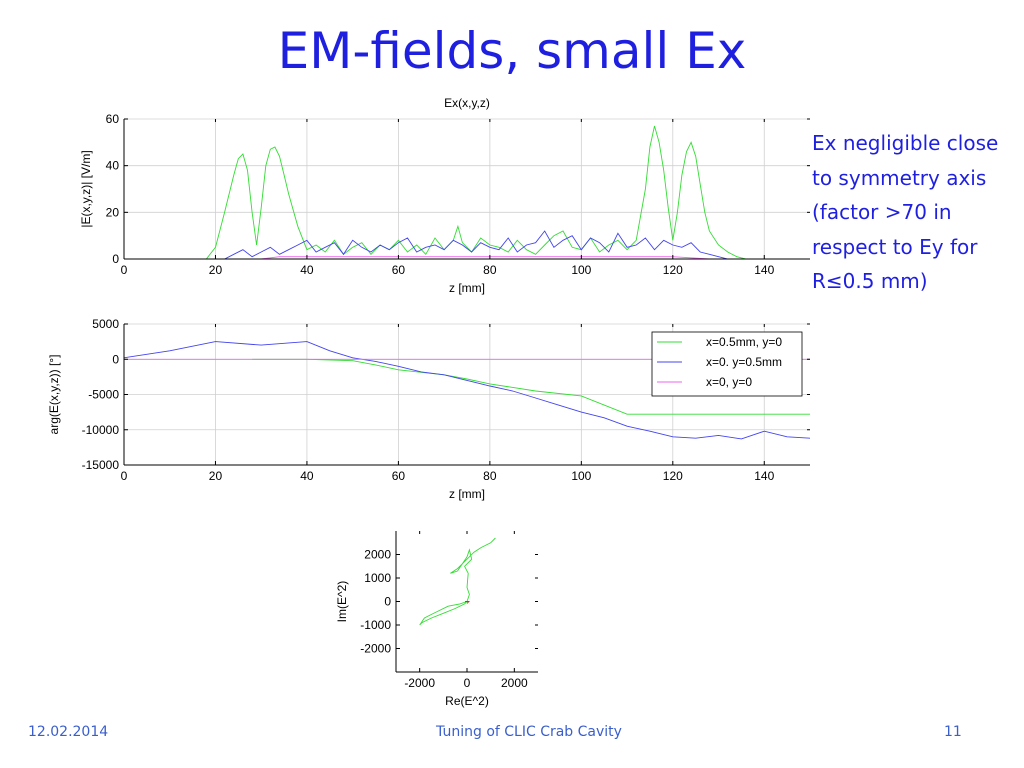 The width and height of the screenshot is (1024, 768). I want to click on y-tick-label: -10000, so click(101, 430).